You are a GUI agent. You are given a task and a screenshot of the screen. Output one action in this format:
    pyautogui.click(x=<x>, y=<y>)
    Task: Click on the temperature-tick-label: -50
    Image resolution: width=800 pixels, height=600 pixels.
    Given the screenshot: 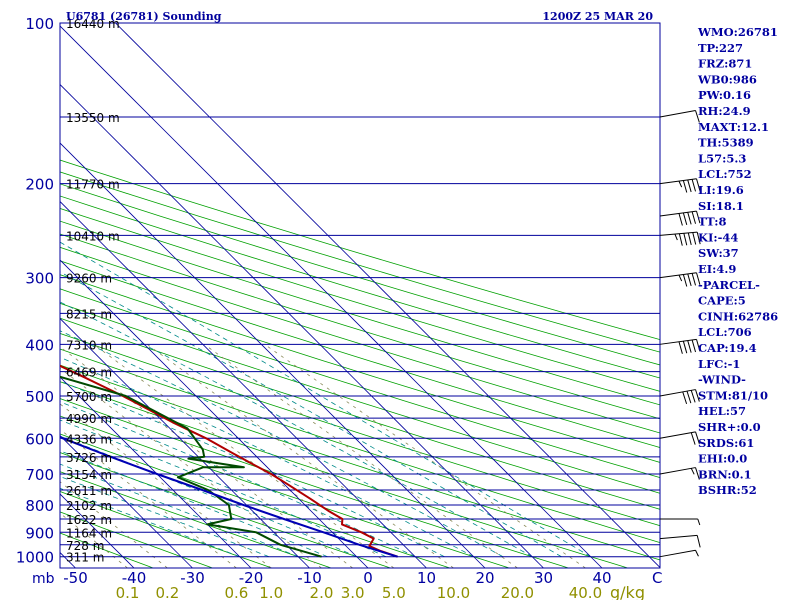 What is the action you would take?
    pyautogui.click(x=75, y=578)
    